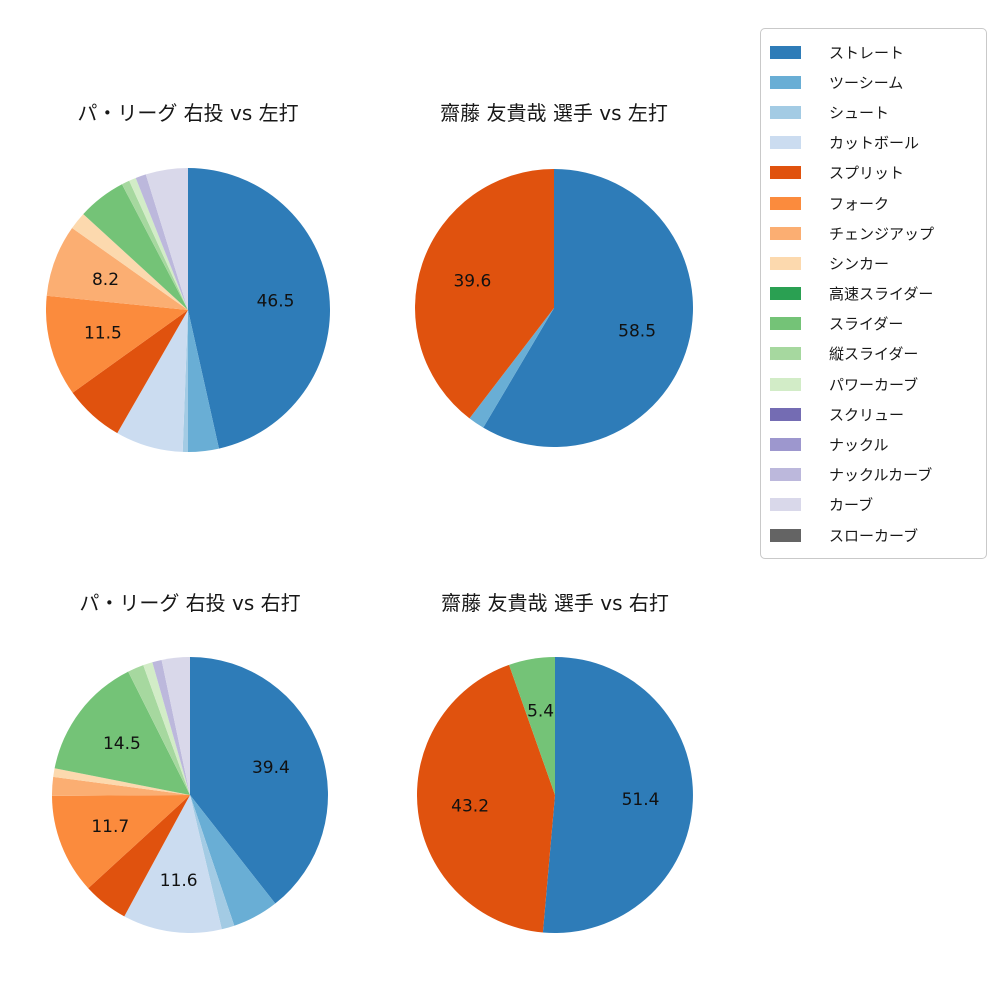 The height and width of the screenshot is (1000, 1000). Describe the element at coordinates (785, 384) in the screenshot. I see `power-curve-swatch-icon` at that location.